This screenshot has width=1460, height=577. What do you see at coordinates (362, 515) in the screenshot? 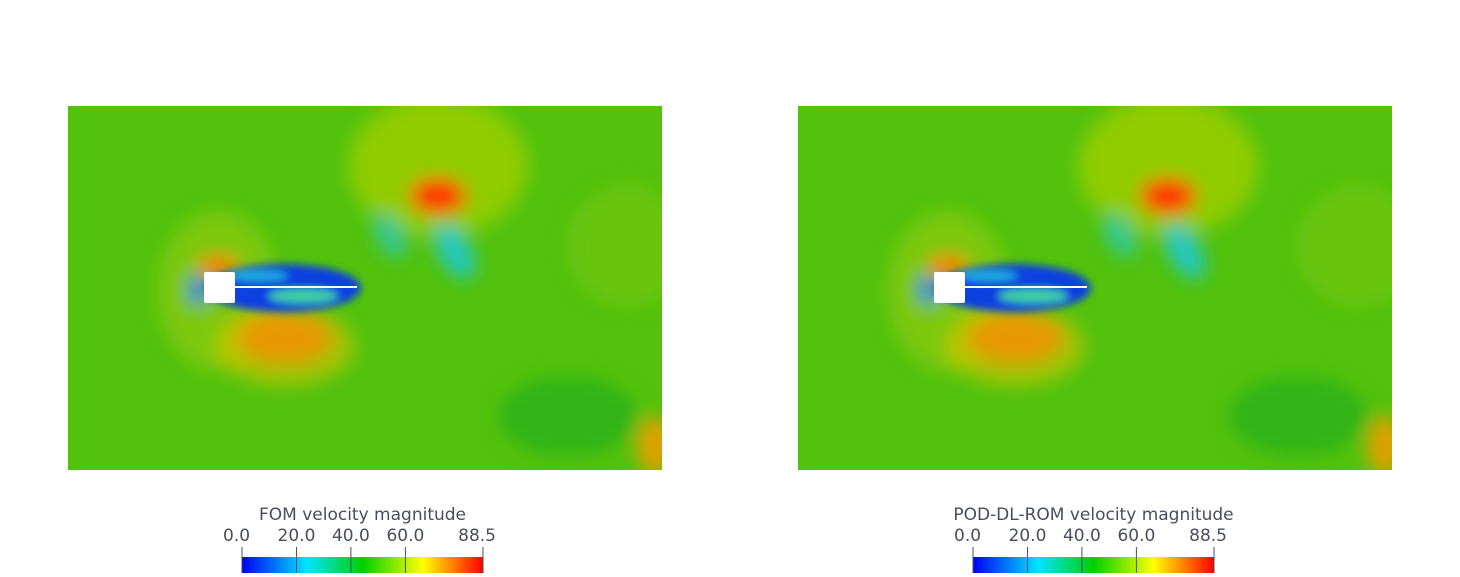
I see `colorbar-title: FOM velocity magnitude` at bounding box center [362, 515].